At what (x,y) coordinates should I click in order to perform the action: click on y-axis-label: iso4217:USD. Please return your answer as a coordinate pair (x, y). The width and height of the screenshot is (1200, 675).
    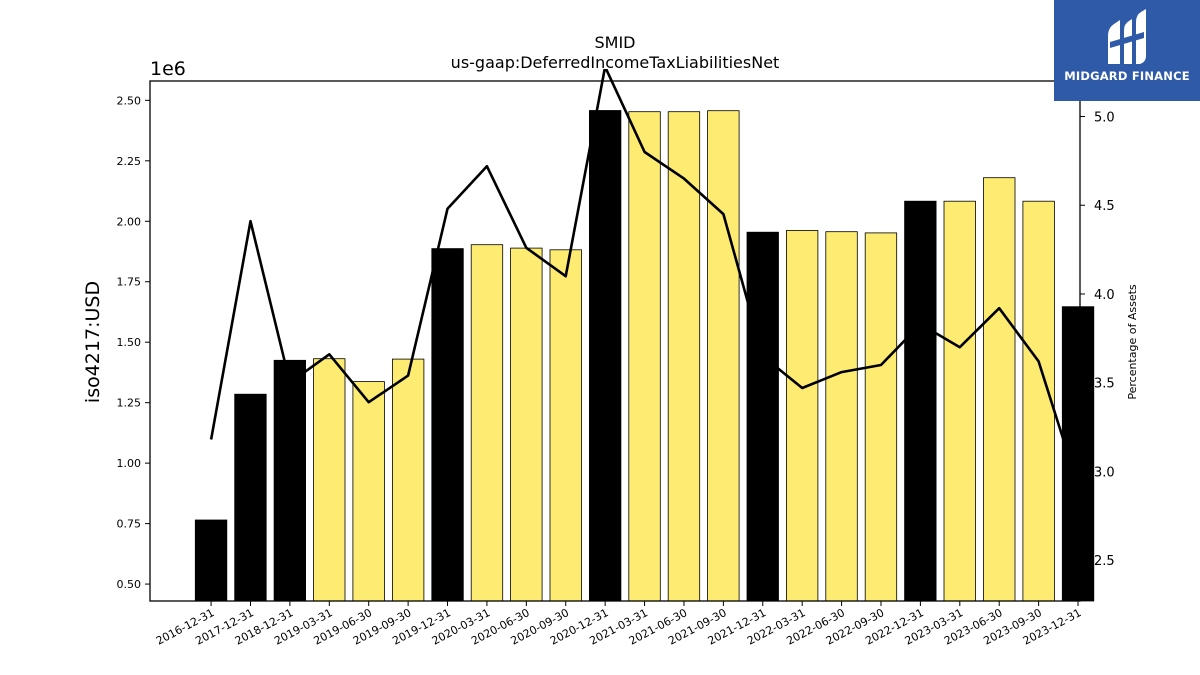
    Looking at the image, I should click on (93, 342).